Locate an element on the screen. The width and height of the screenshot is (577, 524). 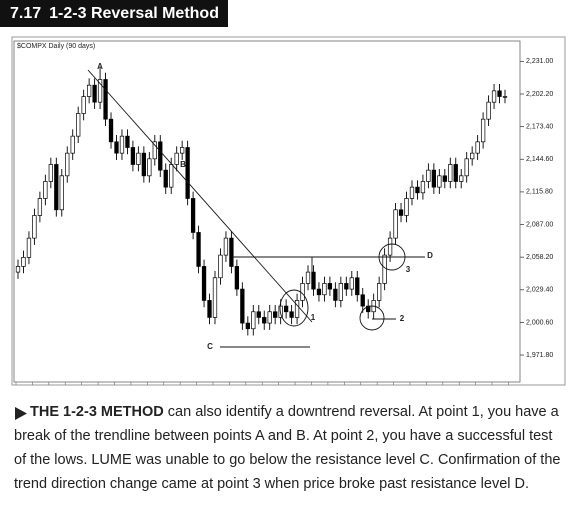
annotation-label: D is located at coordinates (430, 255).